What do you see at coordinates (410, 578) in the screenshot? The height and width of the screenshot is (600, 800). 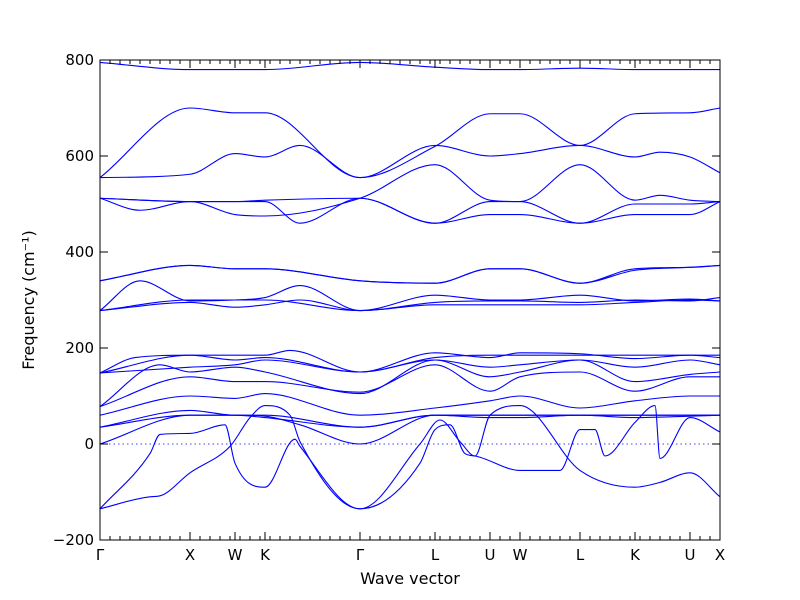 I see `x-axis-label: Wave vector` at bounding box center [410, 578].